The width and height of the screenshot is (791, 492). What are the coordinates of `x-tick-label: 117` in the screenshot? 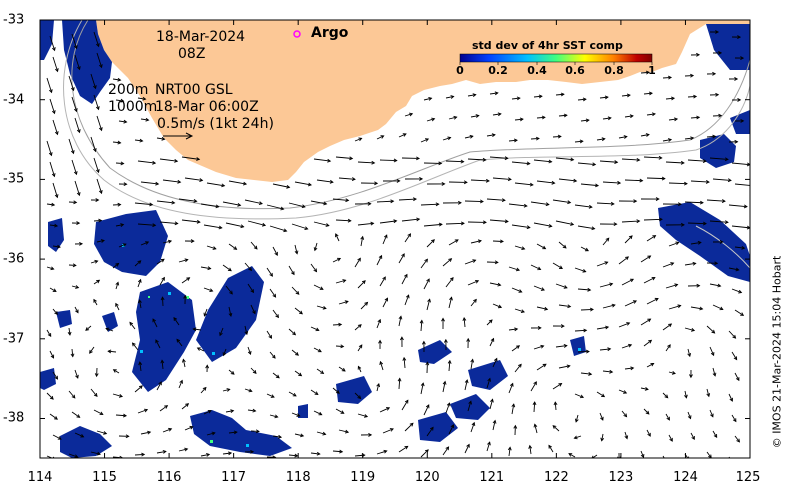 It's located at (234, 477).